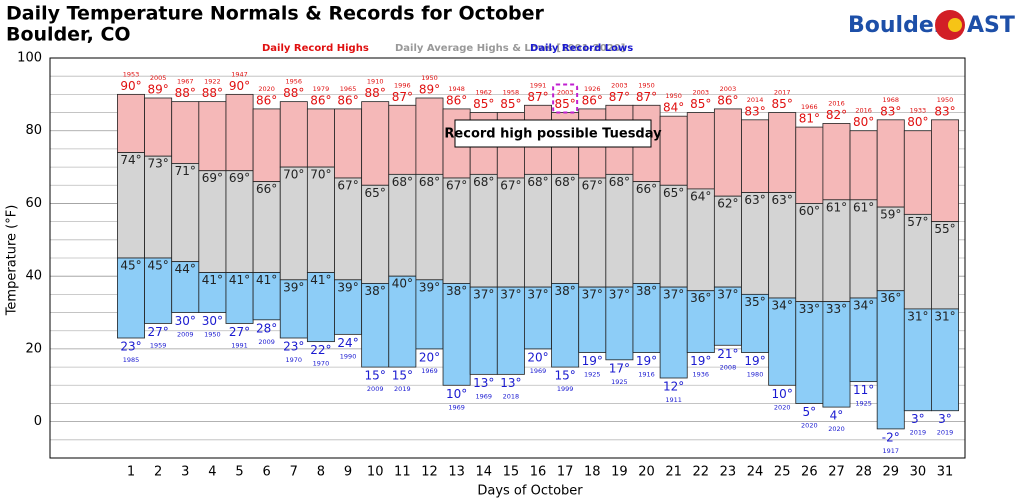  What do you see at coordinates (755, 375) in the screenshot?
I see `record-low-year: 1980` at bounding box center [755, 375].